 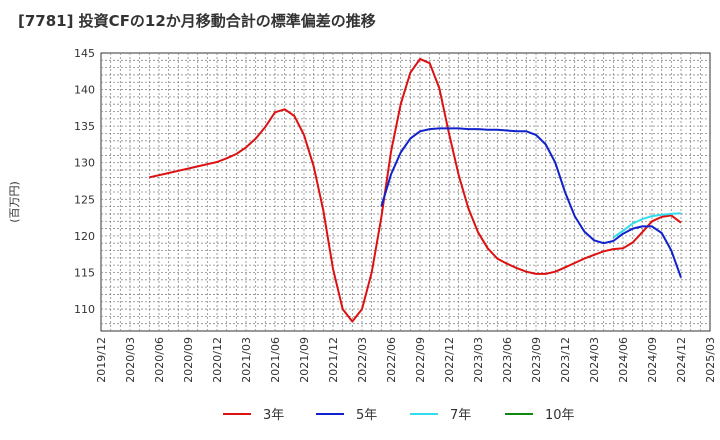 What do you see at coordinates (536, 360) in the screenshot?
I see `x-tick-label: 2023/09` at bounding box center [536, 360].